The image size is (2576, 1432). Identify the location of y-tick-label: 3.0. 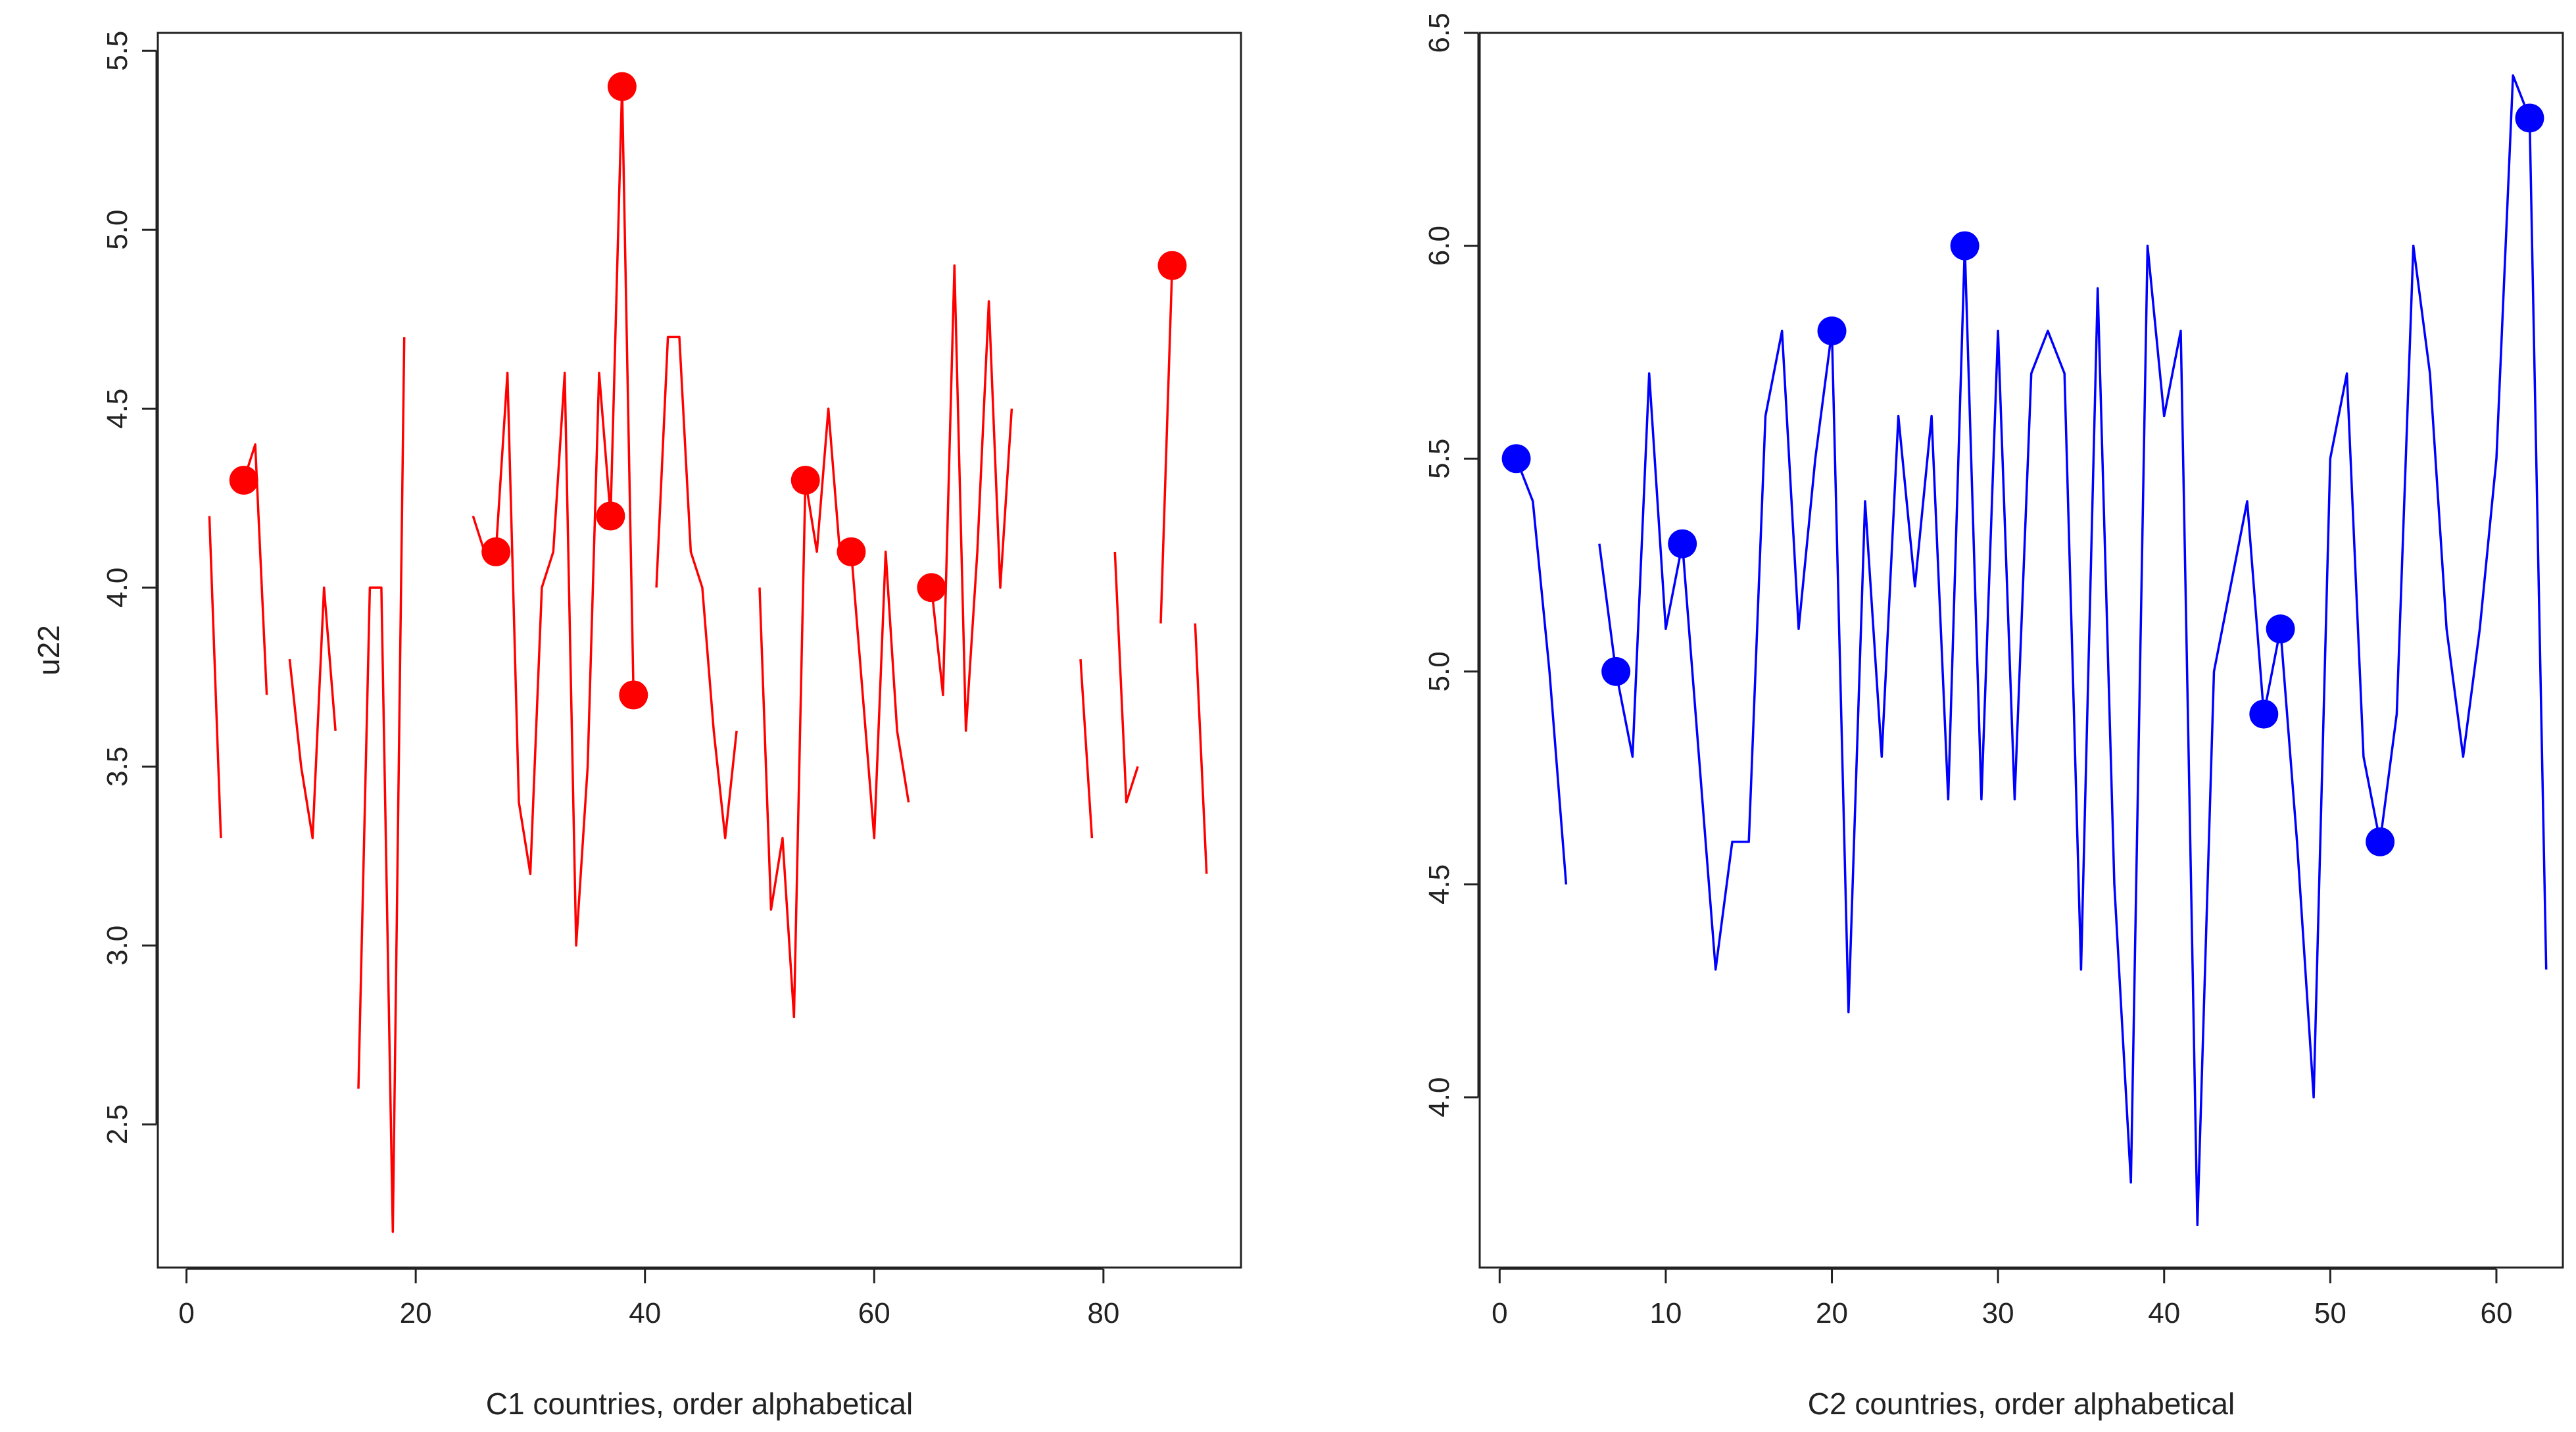
(117, 946).